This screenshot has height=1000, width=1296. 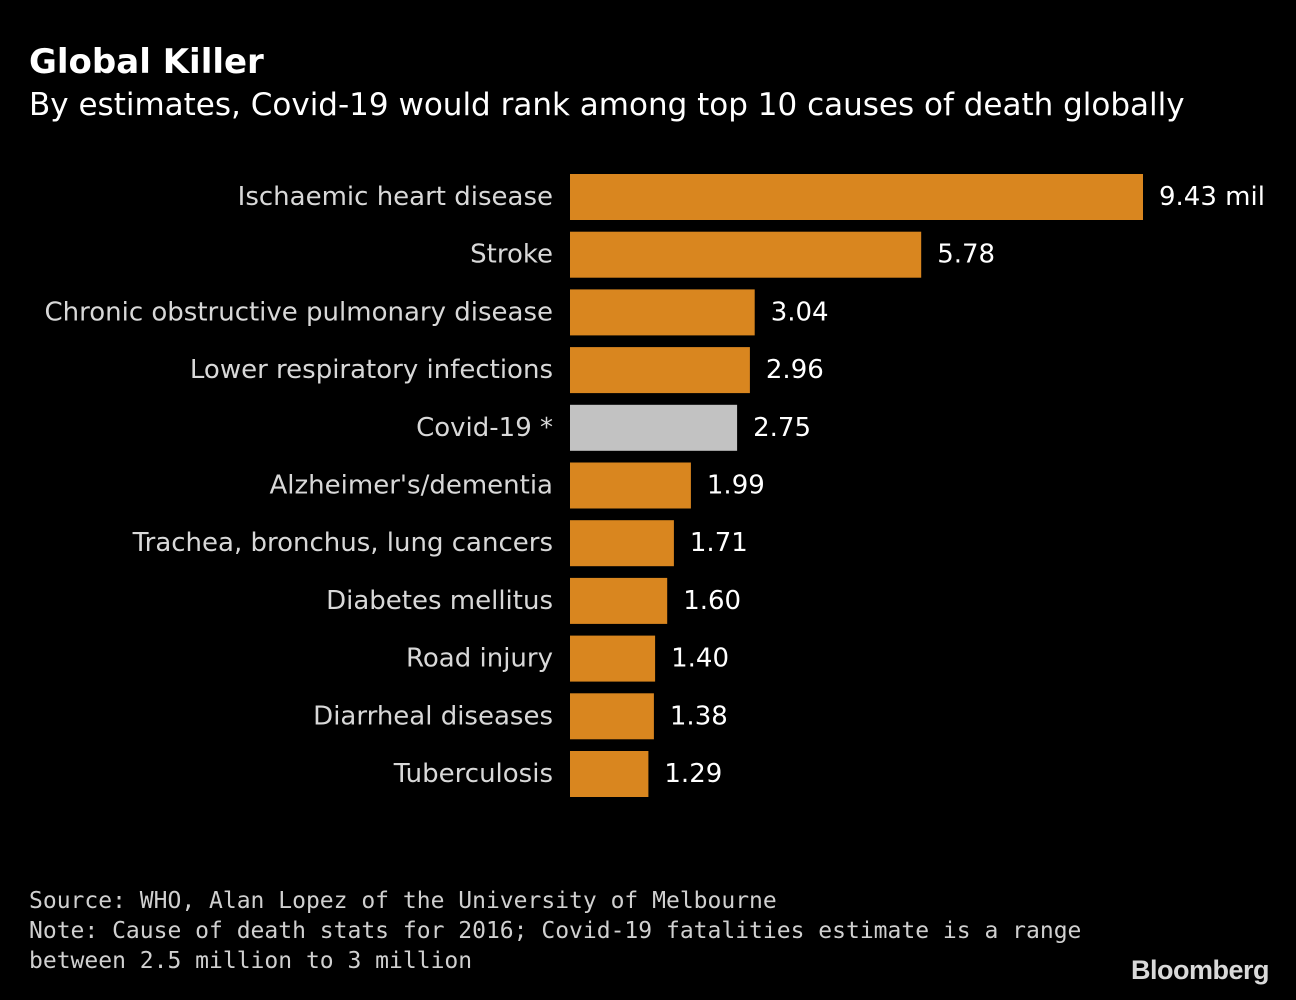 What do you see at coordinates (800, 312) in the screenshot?
I see `value-label: 3.04` at bounding box center [800, 312].